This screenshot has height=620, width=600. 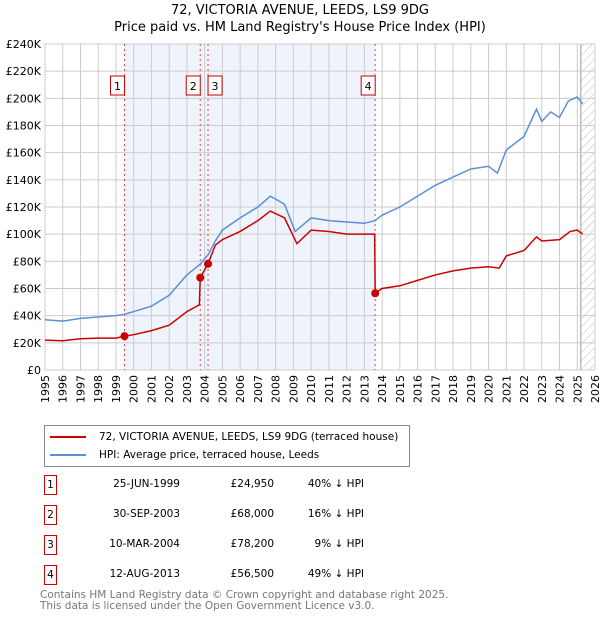 I want to click on marker-number: 1, so click(x=117, y=86).